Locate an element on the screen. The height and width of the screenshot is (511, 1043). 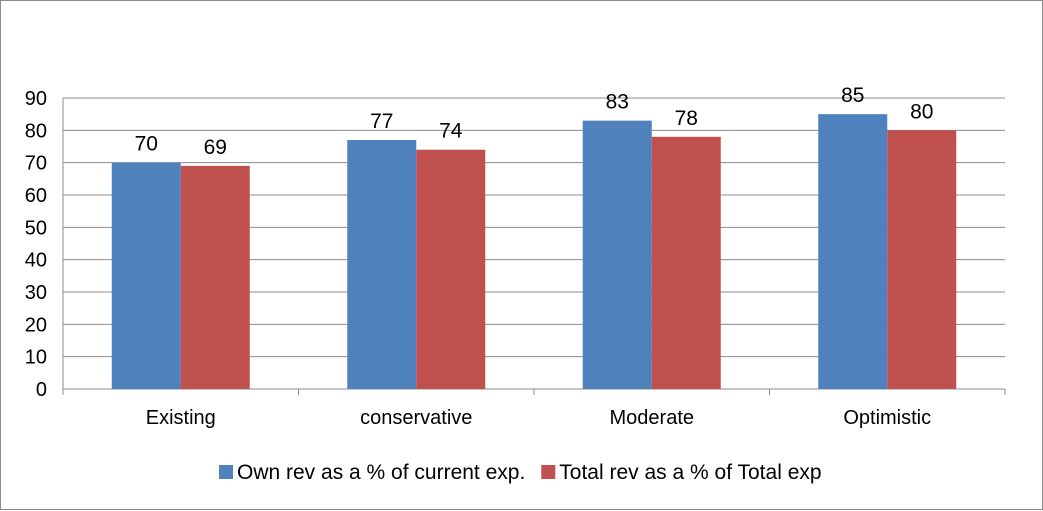
y-tick-label: 40 is located at coordinates (36, 261).